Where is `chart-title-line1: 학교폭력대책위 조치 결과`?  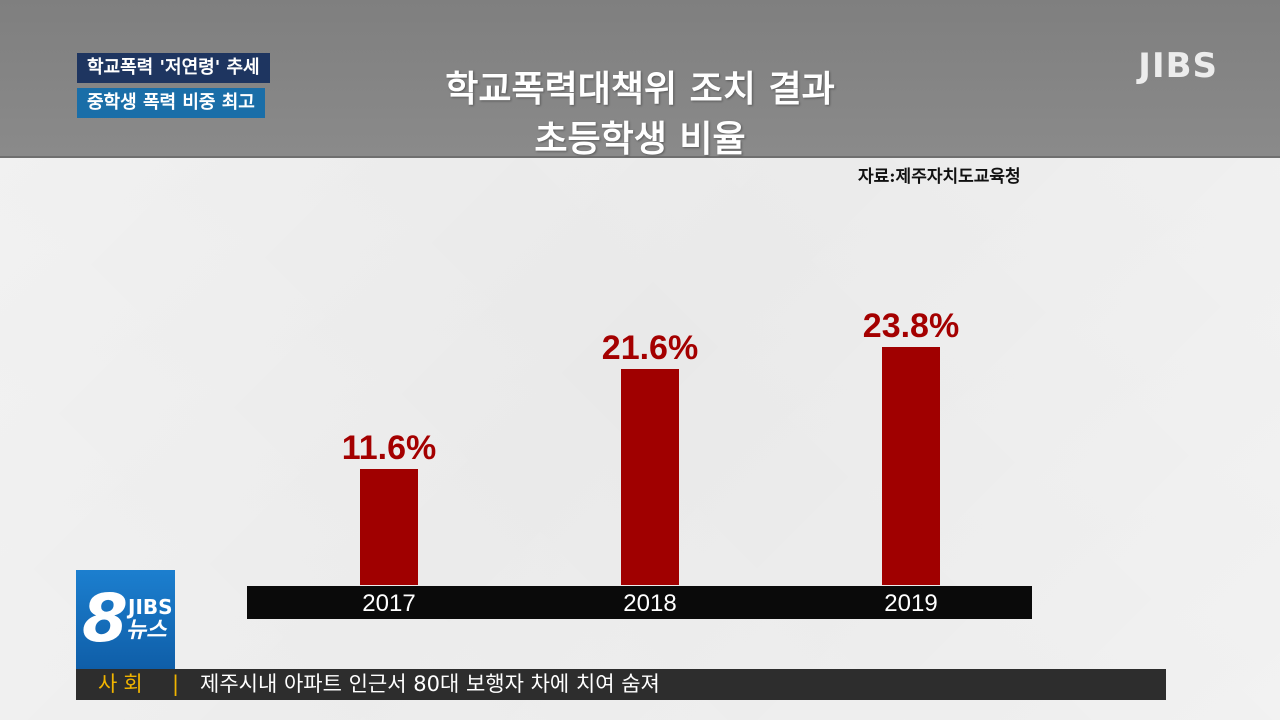 chart-title-line1: 학교폭력대책위 조치 결과 is located at coordinates (640, 89).